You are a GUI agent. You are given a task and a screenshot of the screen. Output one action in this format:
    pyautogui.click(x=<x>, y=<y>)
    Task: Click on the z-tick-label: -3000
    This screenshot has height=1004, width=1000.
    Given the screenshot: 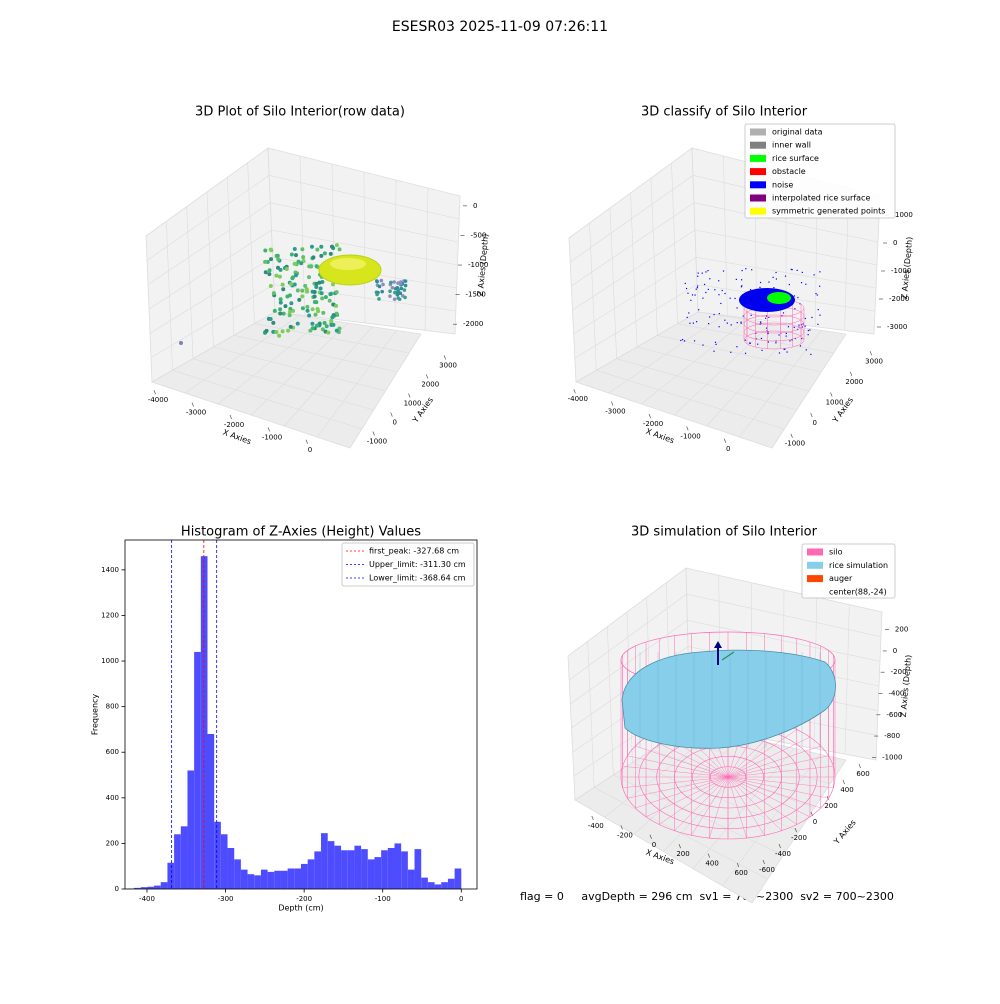 What is the action you would take?
    pyautogui.click(x=897, y=327)
    